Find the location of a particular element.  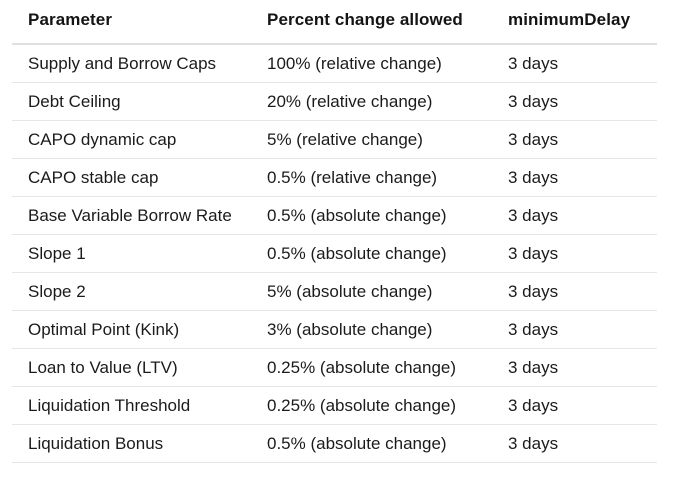

cell-percent-change-allowed: 3% (absolute change) is located at coordinates (371, 329).